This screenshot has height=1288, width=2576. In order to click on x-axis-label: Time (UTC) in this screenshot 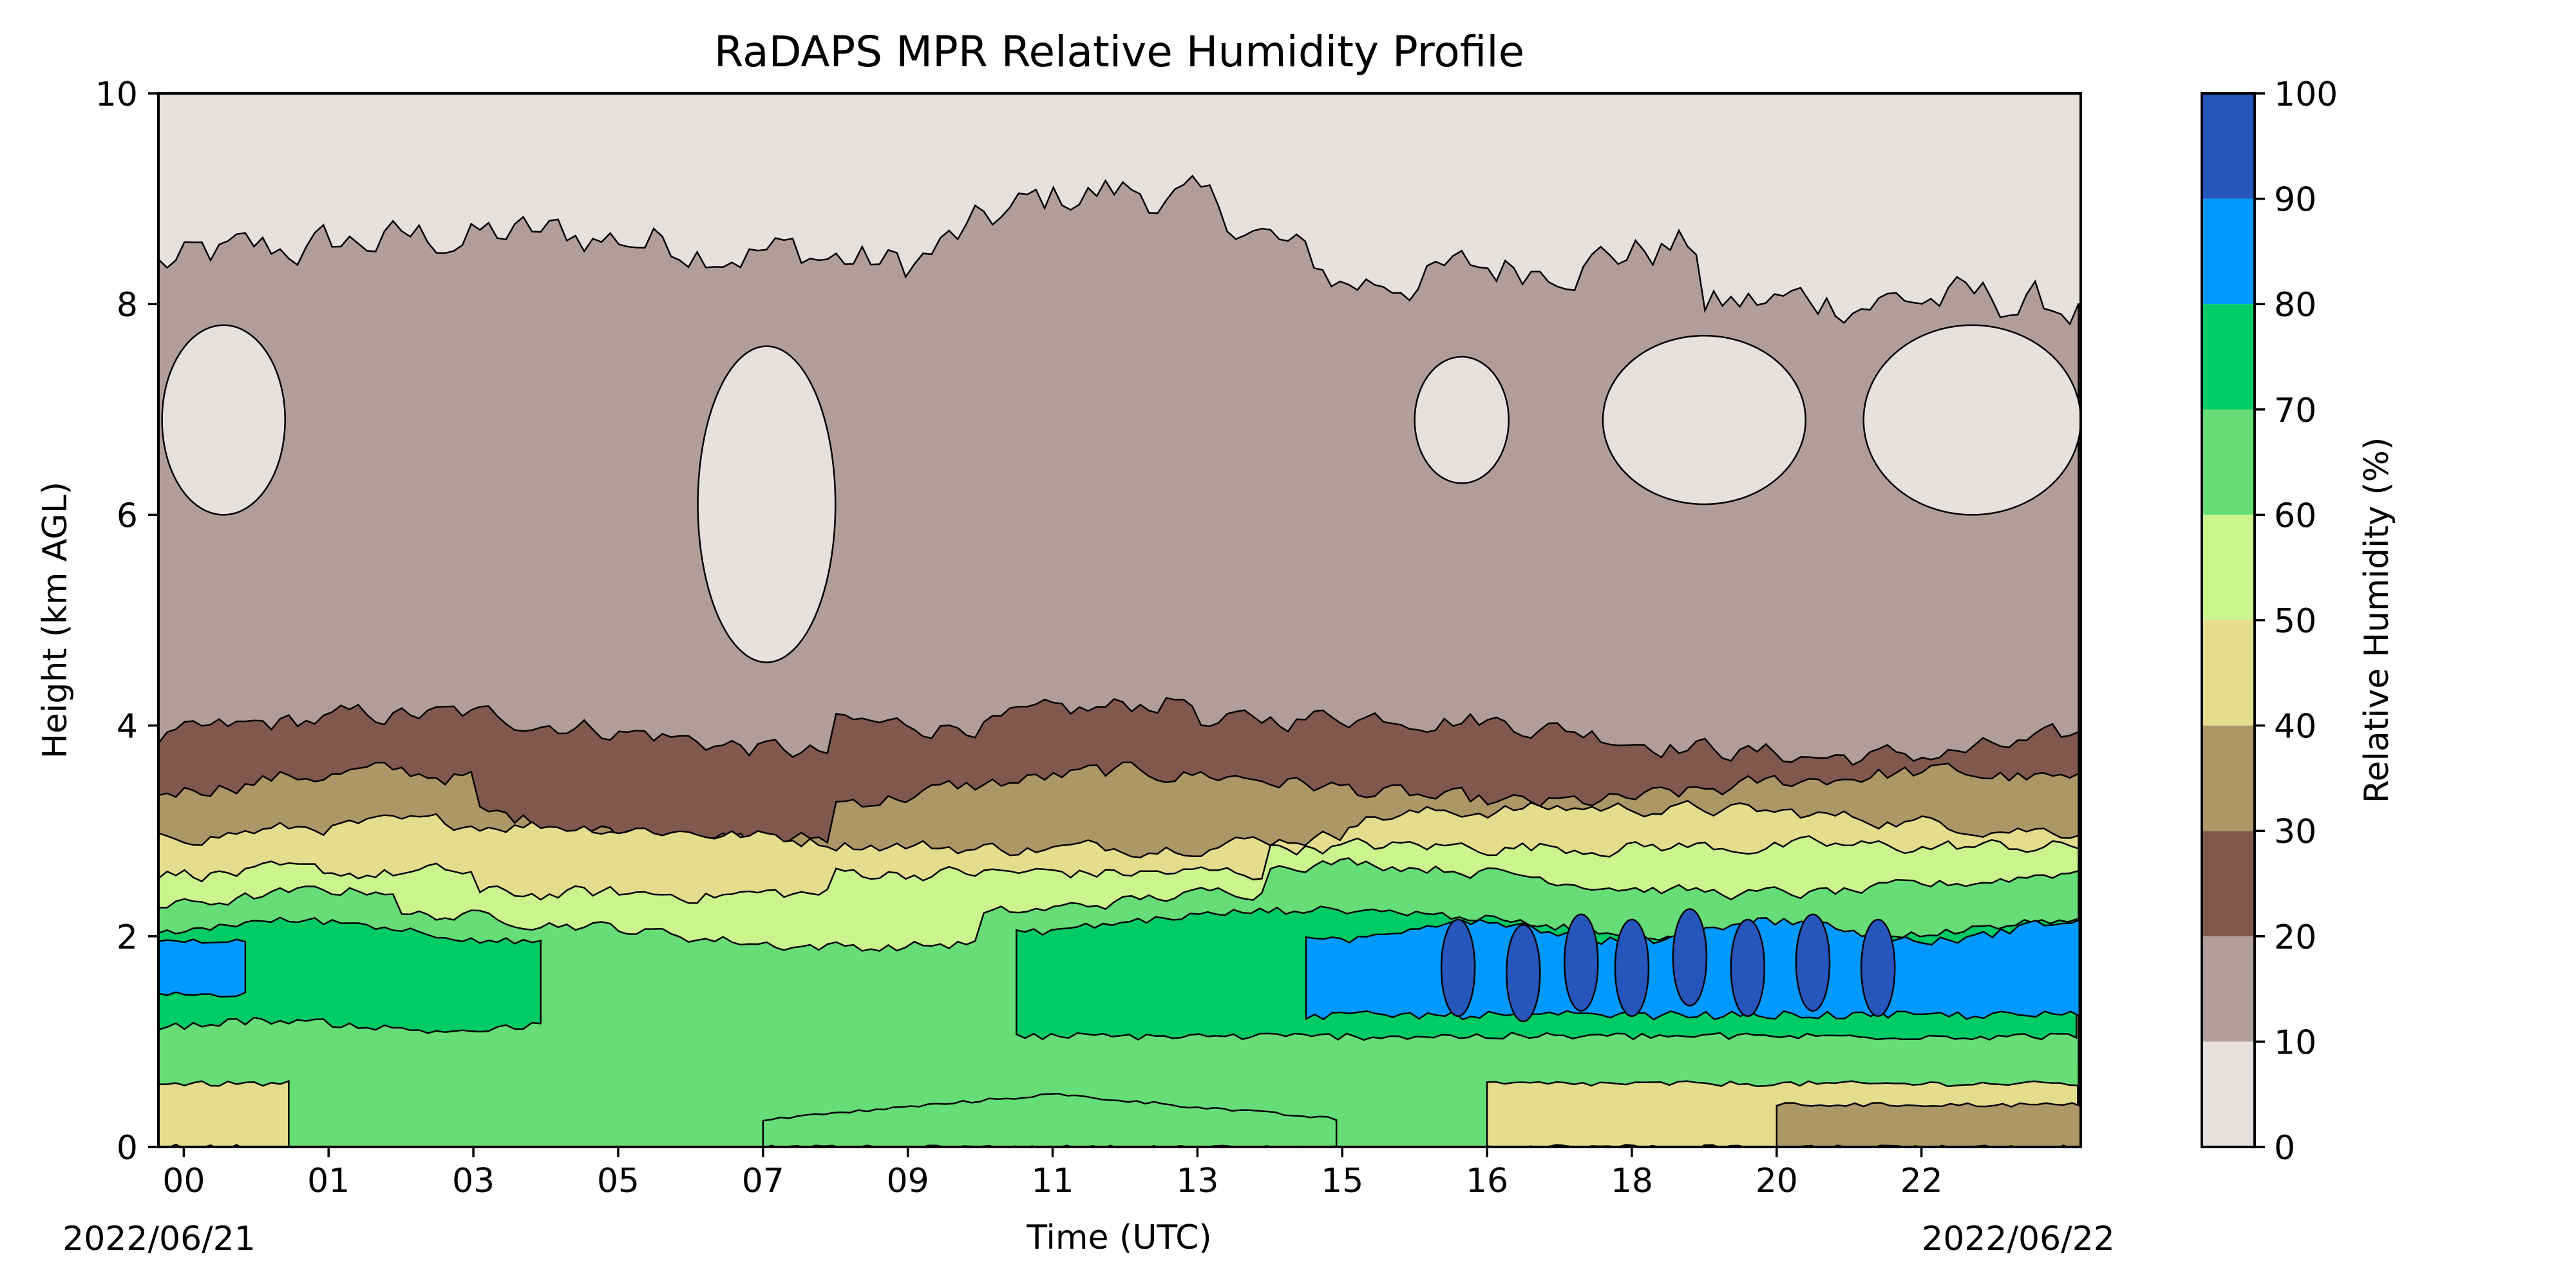, I will do `click(1118, 1237)`.